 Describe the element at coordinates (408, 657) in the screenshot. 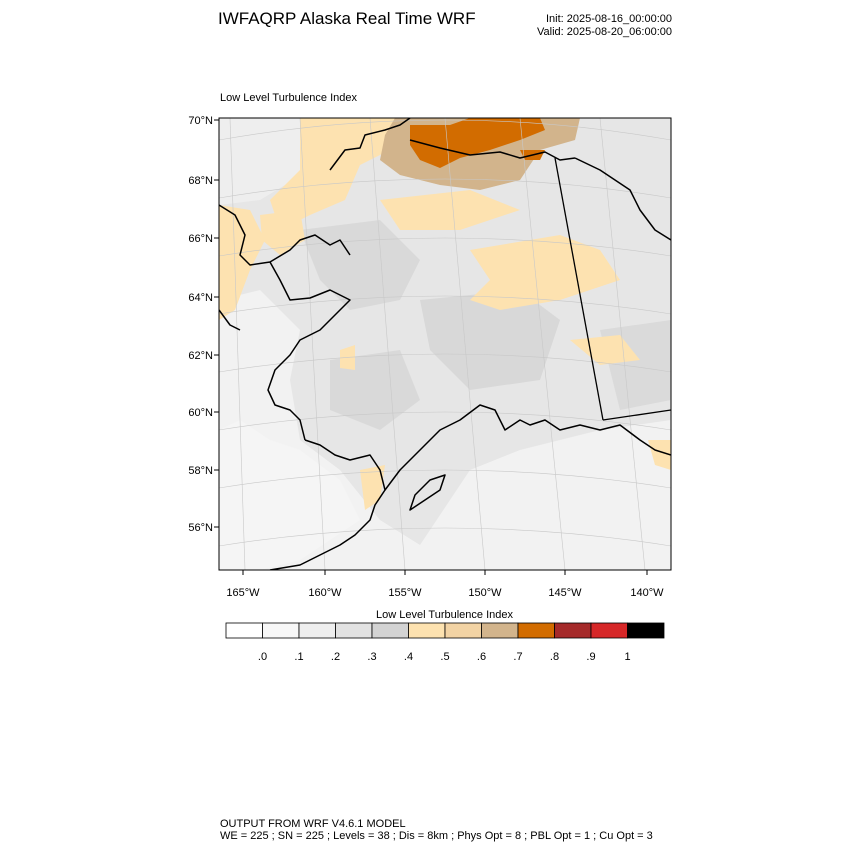

I see `colorbar-label: .4` at that location.